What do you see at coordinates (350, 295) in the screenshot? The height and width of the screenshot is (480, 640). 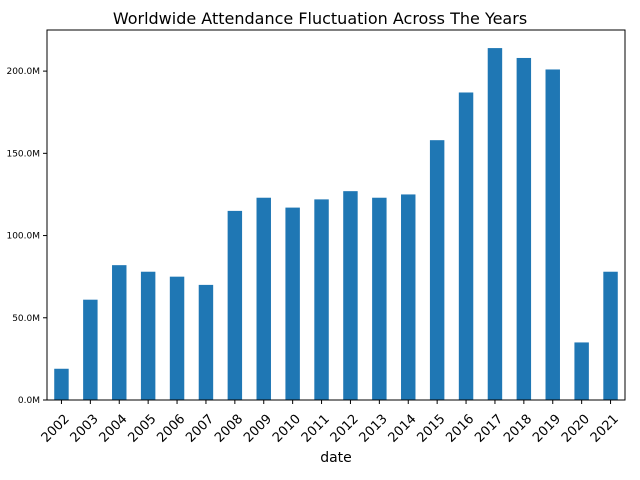 I see `bar-2012` at bounding box center [350, 295].